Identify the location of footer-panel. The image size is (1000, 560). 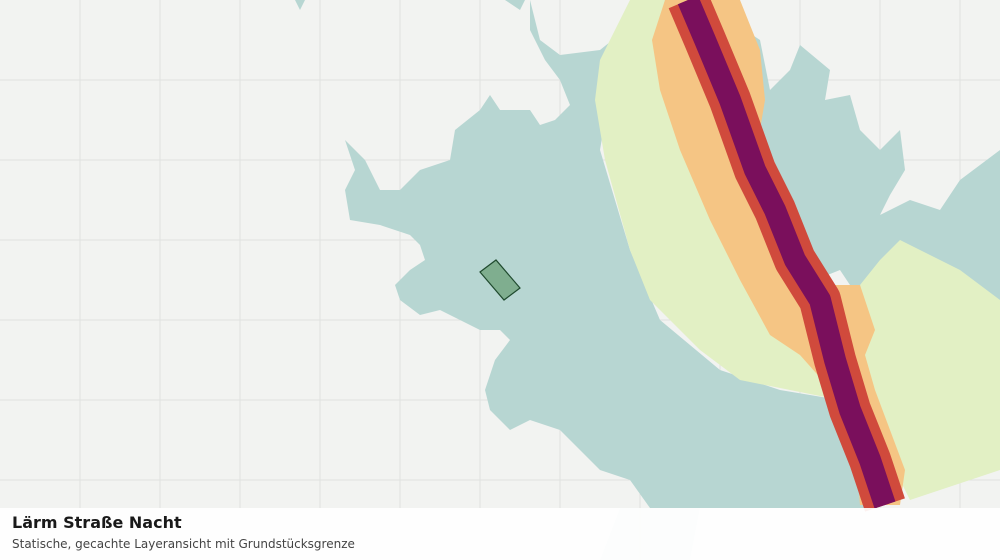
(500, 534).